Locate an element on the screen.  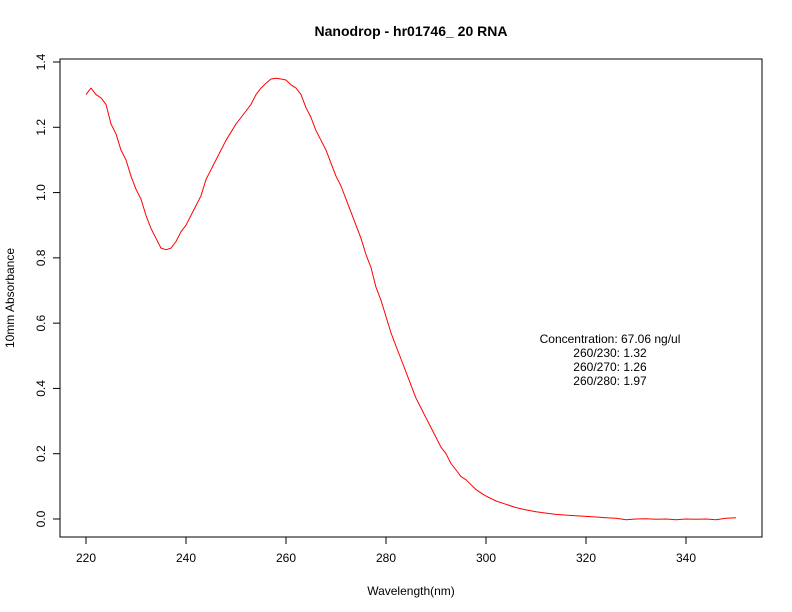
chart-title: Nanodrop - hr01746_ 20 RNA is located at coordinates (411, 31).